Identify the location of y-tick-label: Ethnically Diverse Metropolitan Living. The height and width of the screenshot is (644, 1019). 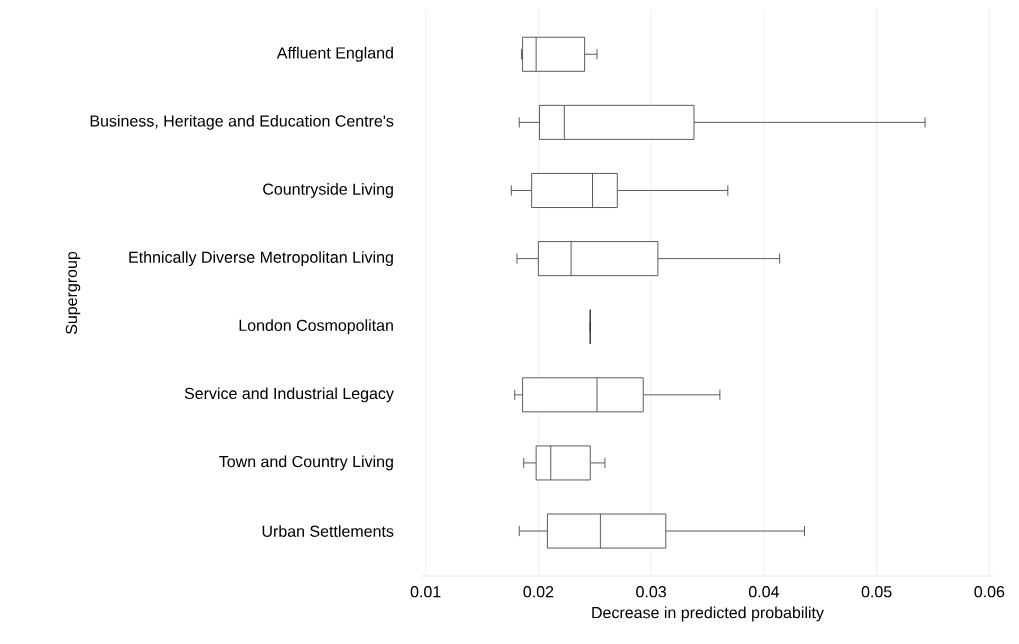
(261, 259).